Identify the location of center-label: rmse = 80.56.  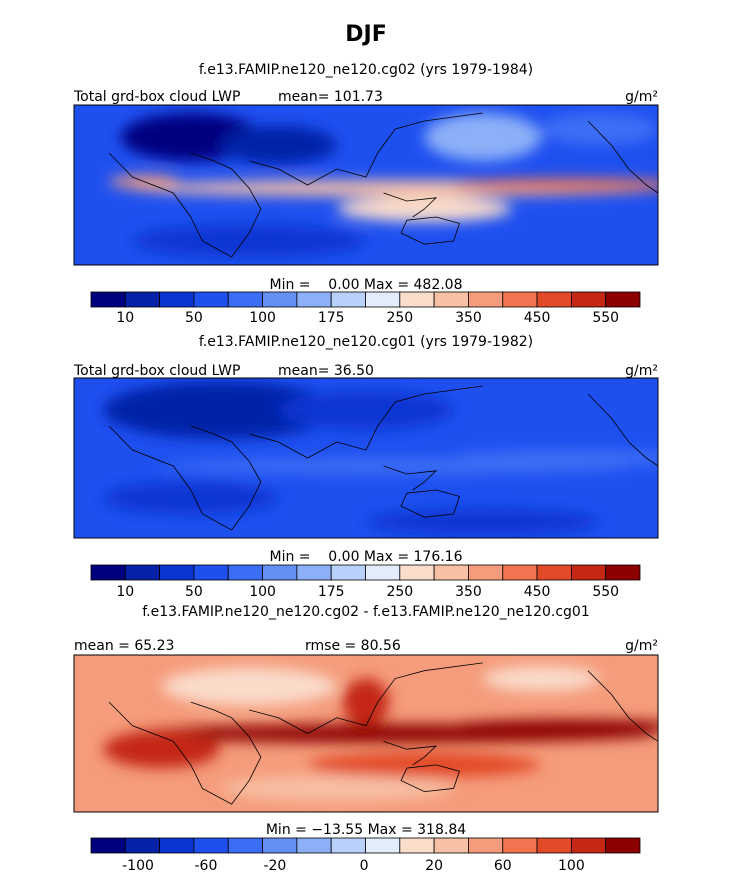
(353, 646).